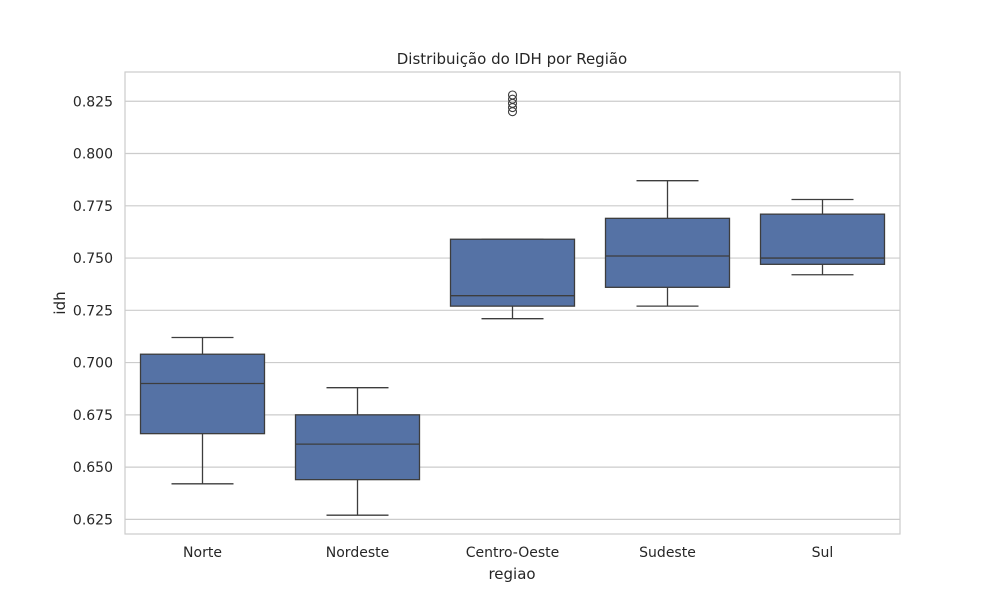 The width and height of the screenshot is (1000, 600). I want to click on y-axis-label: idh, so click(60, 302).